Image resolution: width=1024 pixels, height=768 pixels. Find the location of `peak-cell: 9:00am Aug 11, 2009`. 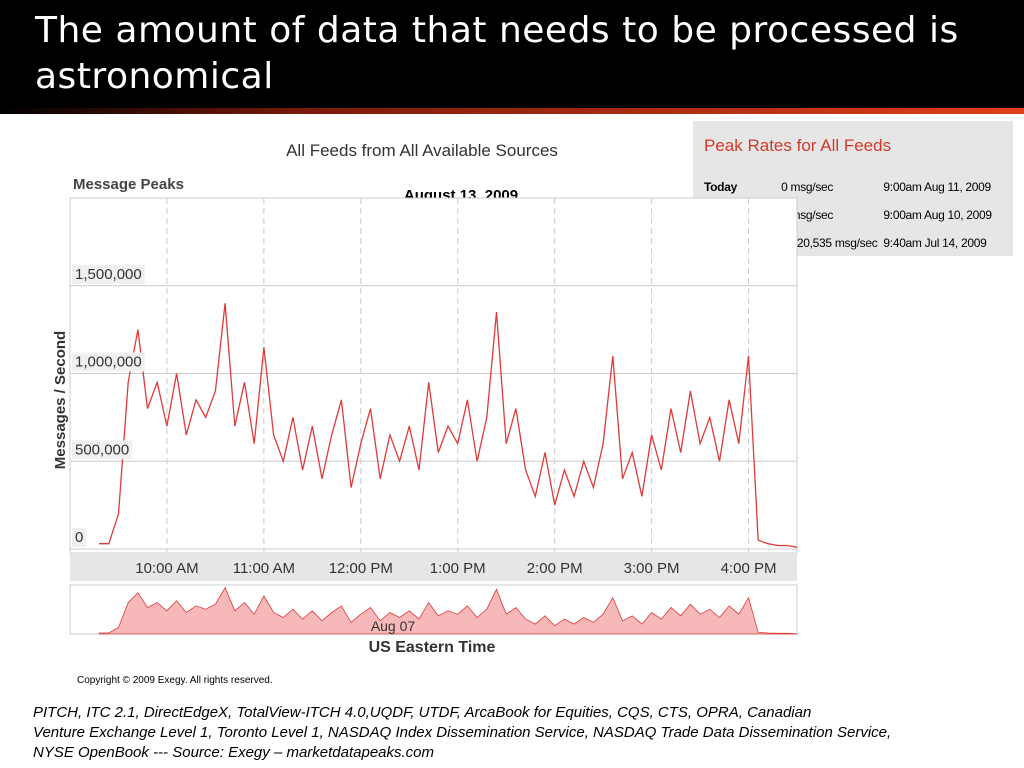

peak-cell: 9:00am Aug 11, 2009 is located at coordinates (937, 187).